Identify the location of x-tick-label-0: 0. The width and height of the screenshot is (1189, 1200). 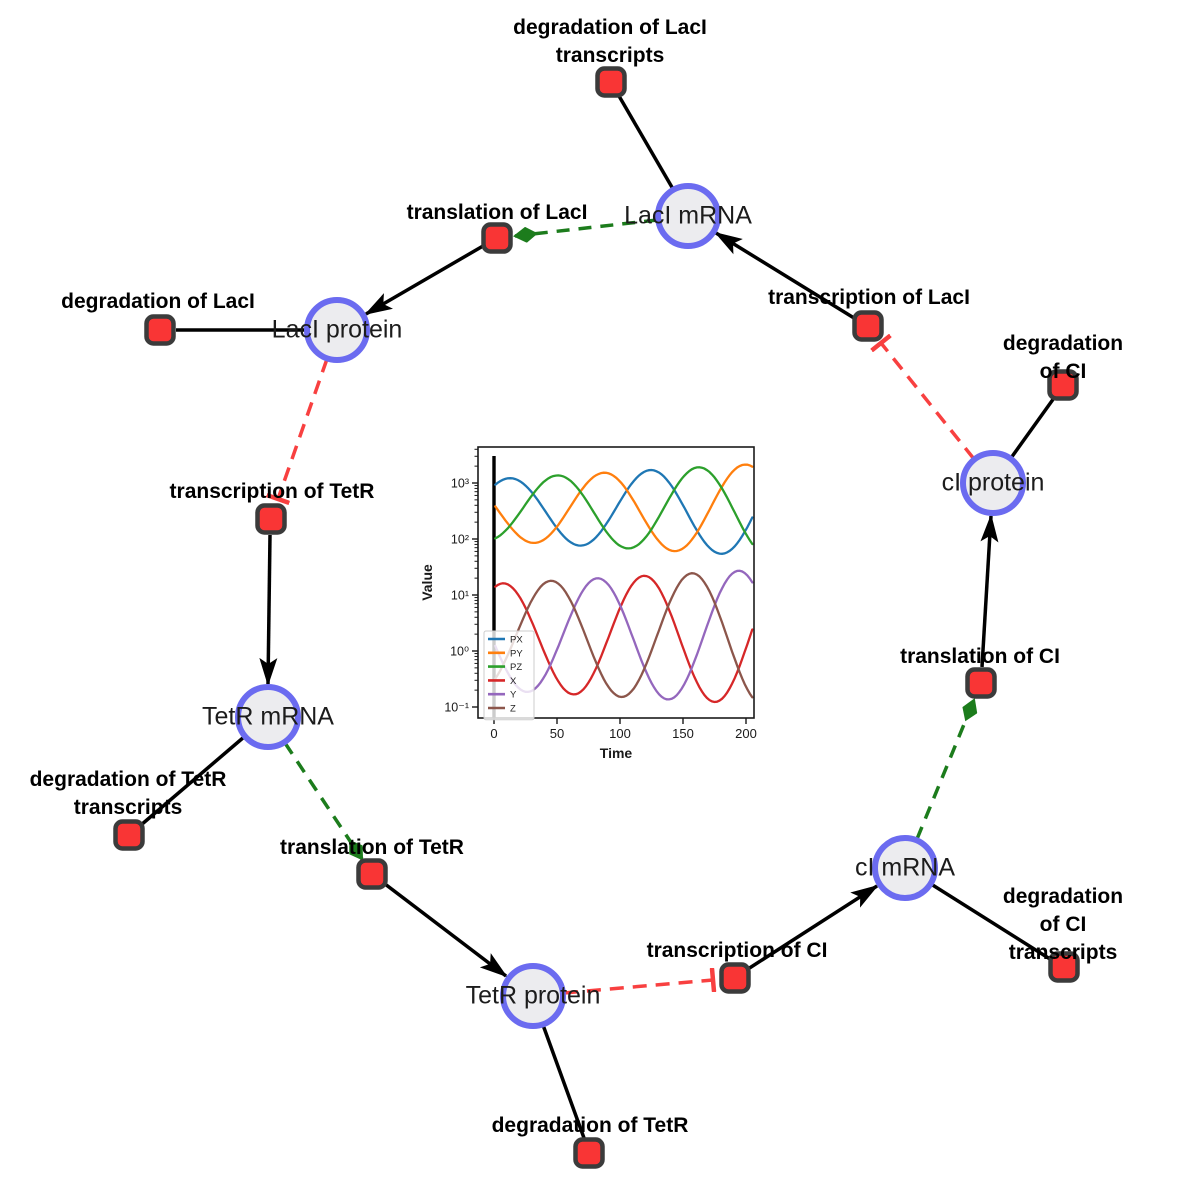
(493, 733).